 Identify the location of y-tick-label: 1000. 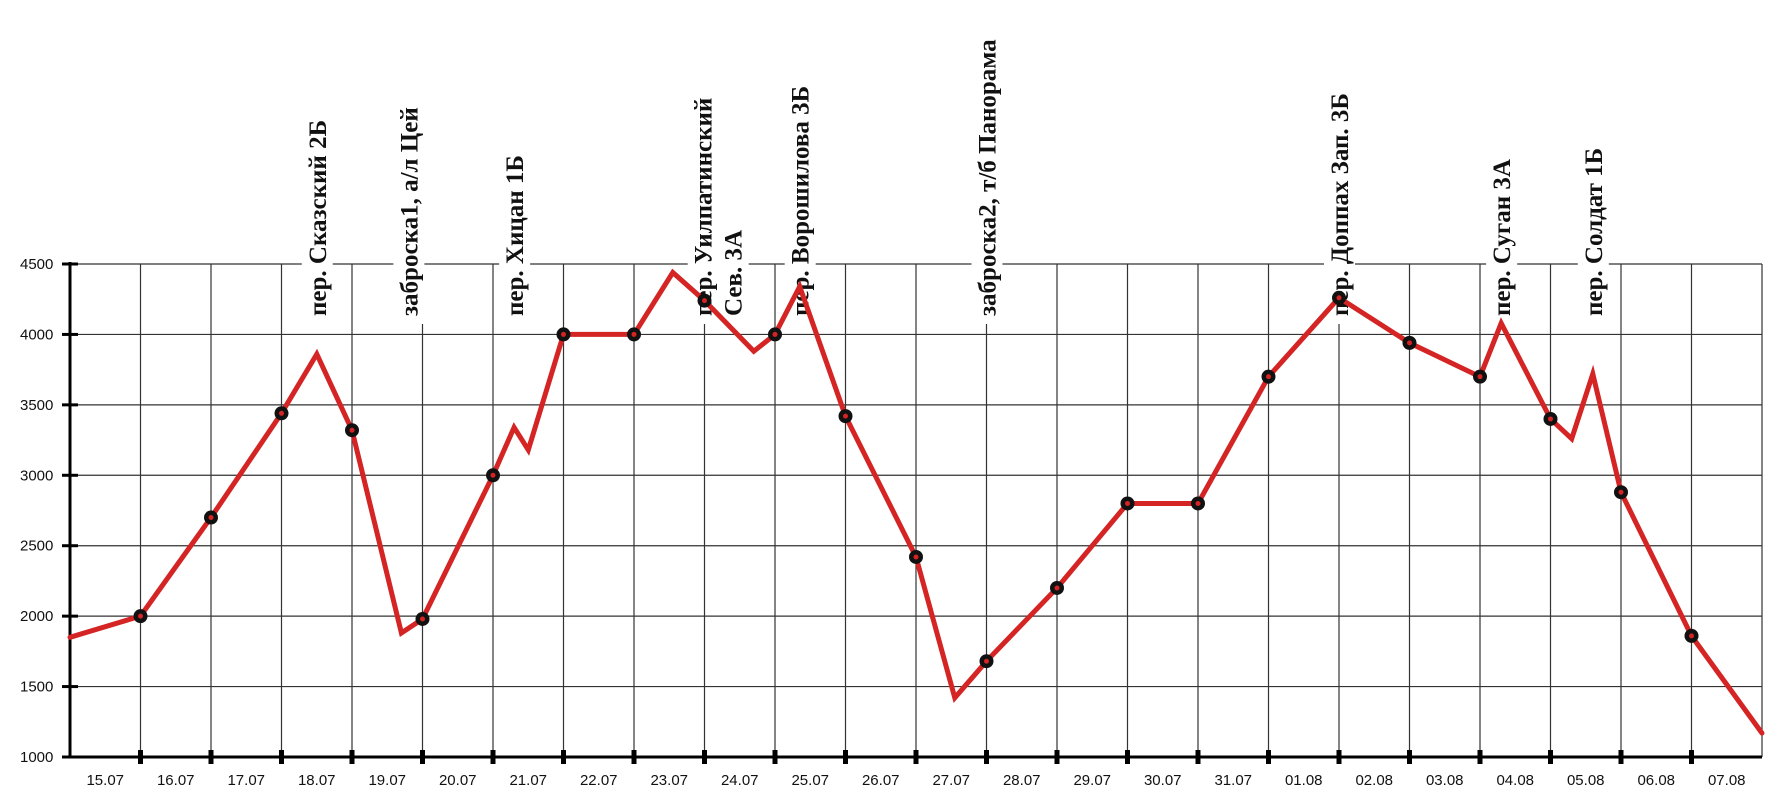
(36, 757).